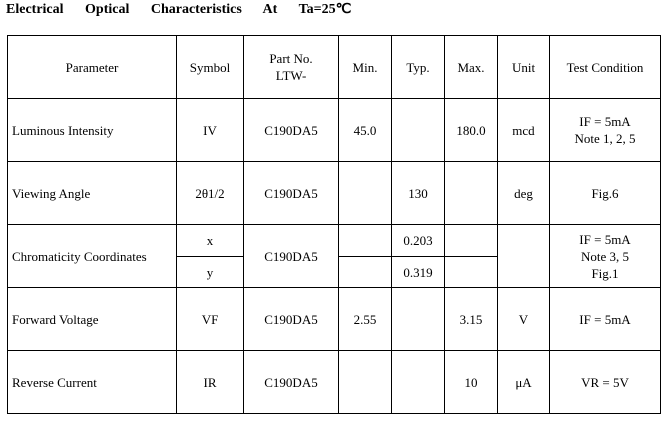 This screenshot has height=426, width=666. I want to click on header-cell: Symbol, so click(210, 67).